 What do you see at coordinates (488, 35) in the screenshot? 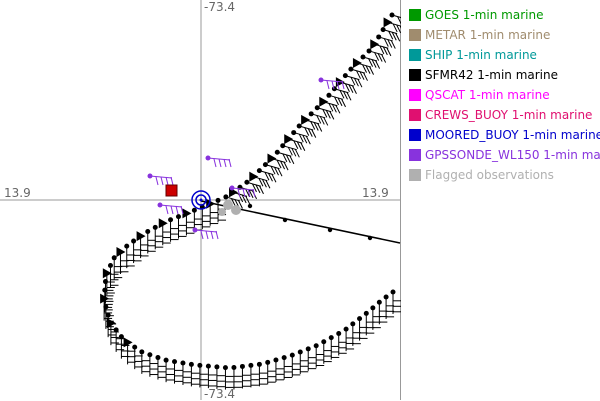
I see `legend-label: METAR 1-min marine` at bounding box center [488, 35].